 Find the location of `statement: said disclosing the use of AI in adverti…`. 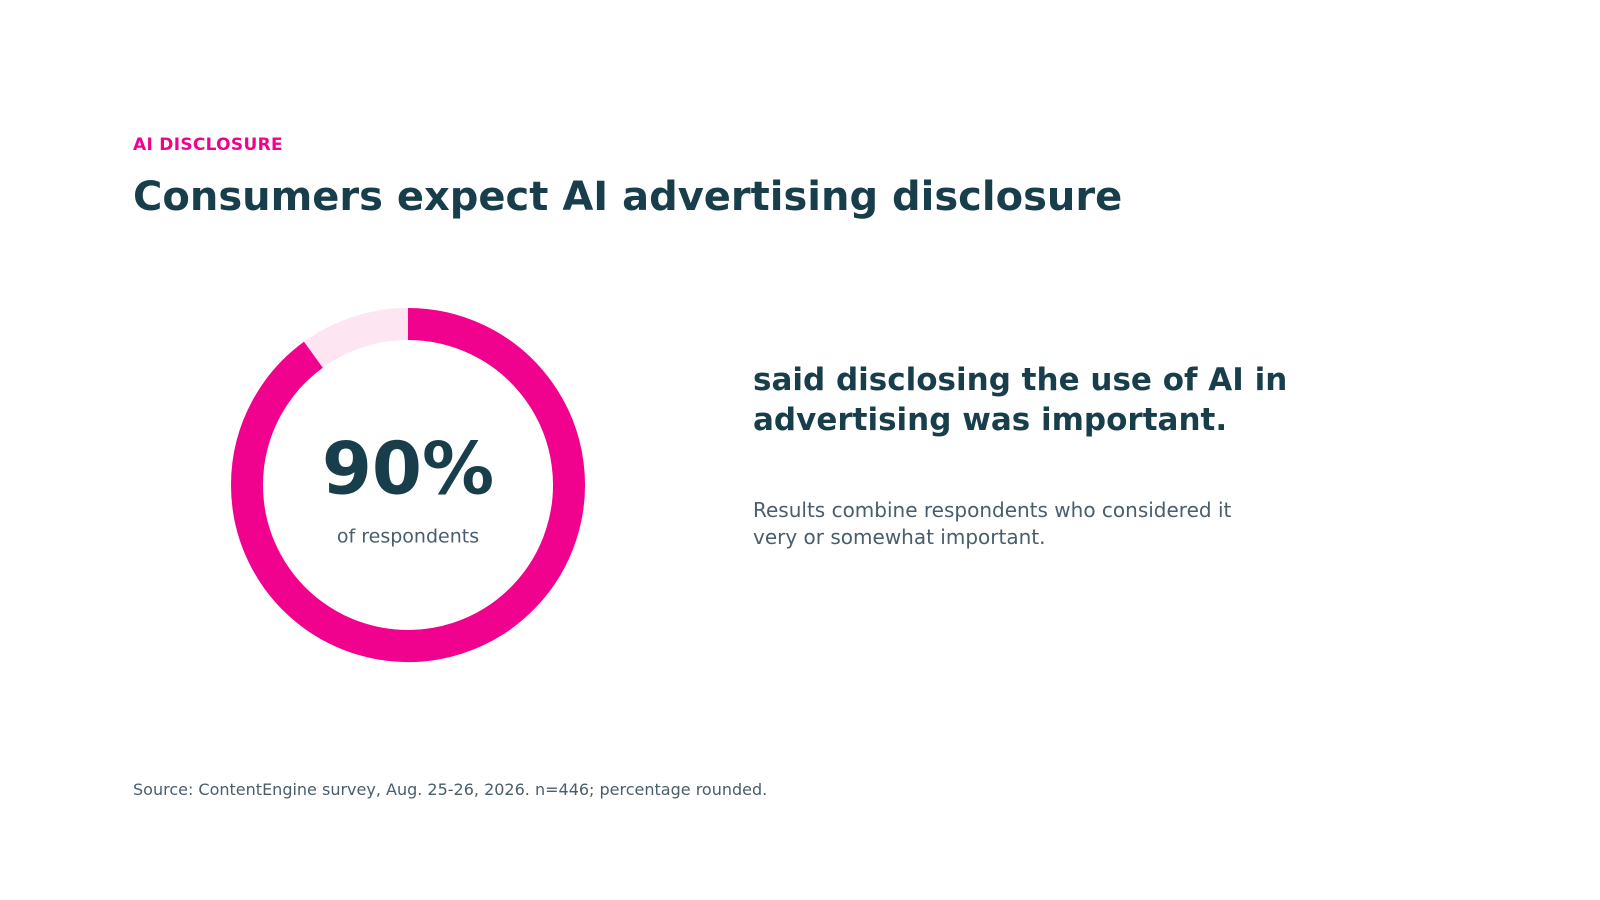

statement: said disclosing the use of AI in adverti… is located at coordinates (1020, 400).